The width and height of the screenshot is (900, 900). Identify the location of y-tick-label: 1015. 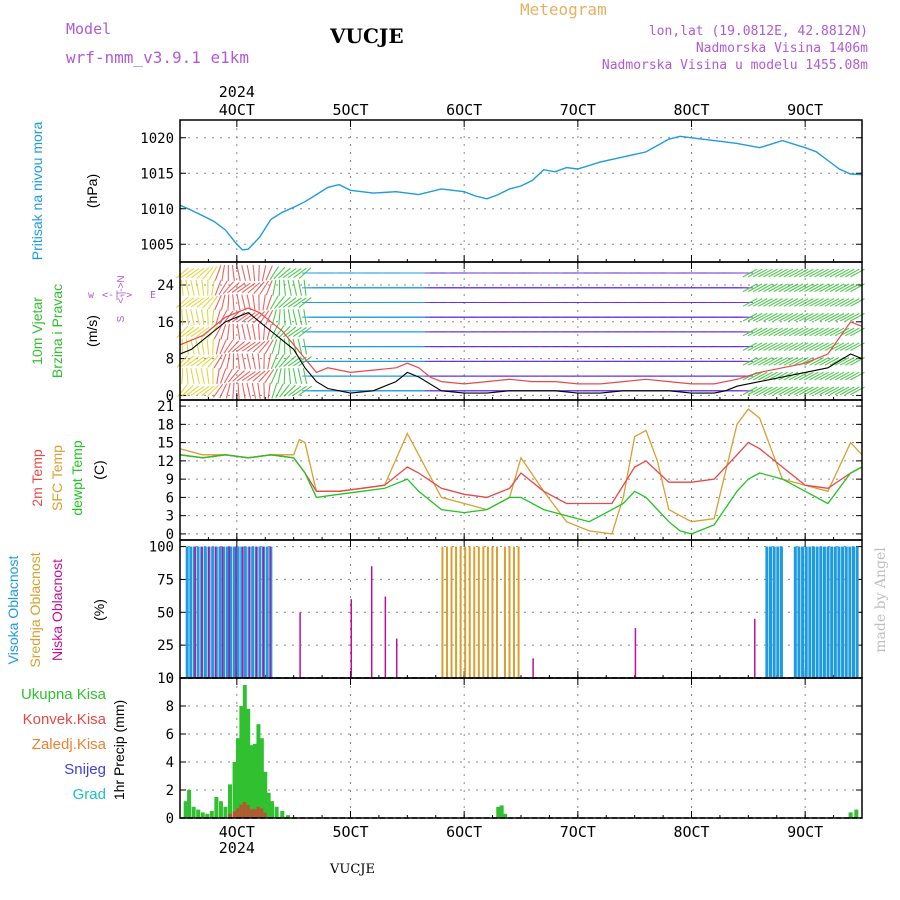
(157, 174).